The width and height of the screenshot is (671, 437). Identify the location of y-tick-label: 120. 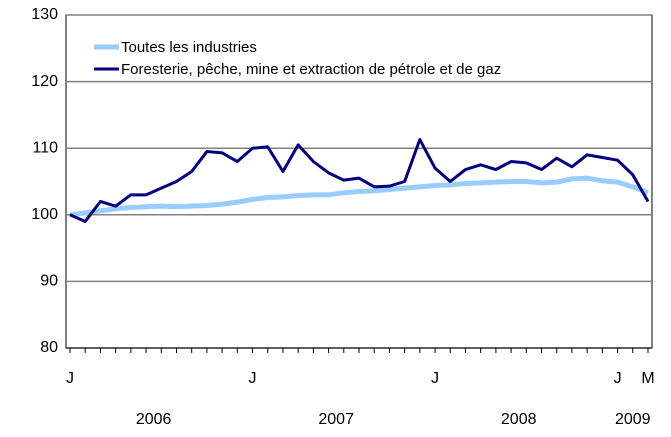
(44, 81).